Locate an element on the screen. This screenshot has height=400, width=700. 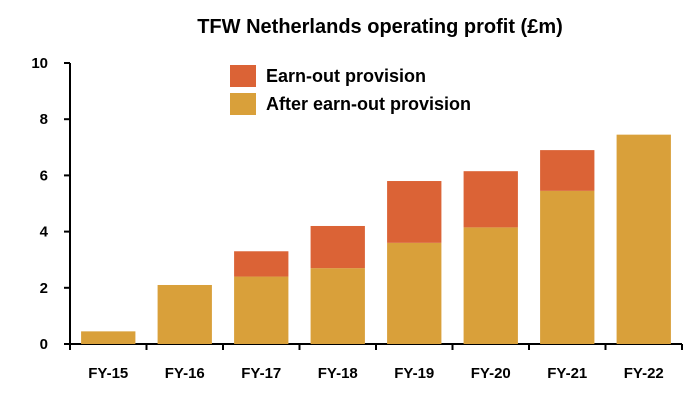
legend-label: After earn-out provision is located at coordinates (368, 104).